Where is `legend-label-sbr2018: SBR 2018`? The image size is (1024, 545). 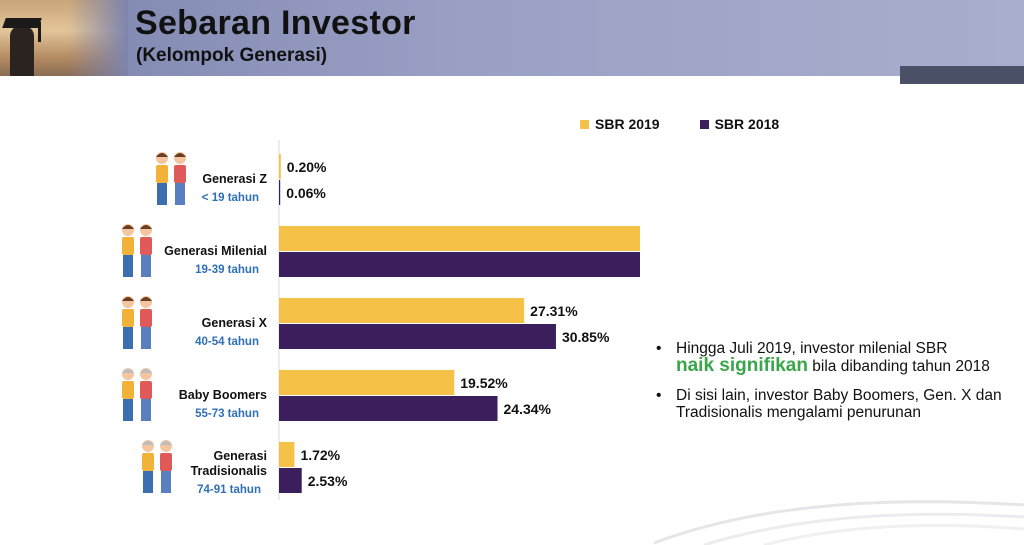 legend-label-sbr2018: SBR 2018 is located at coordinates (747, 124).